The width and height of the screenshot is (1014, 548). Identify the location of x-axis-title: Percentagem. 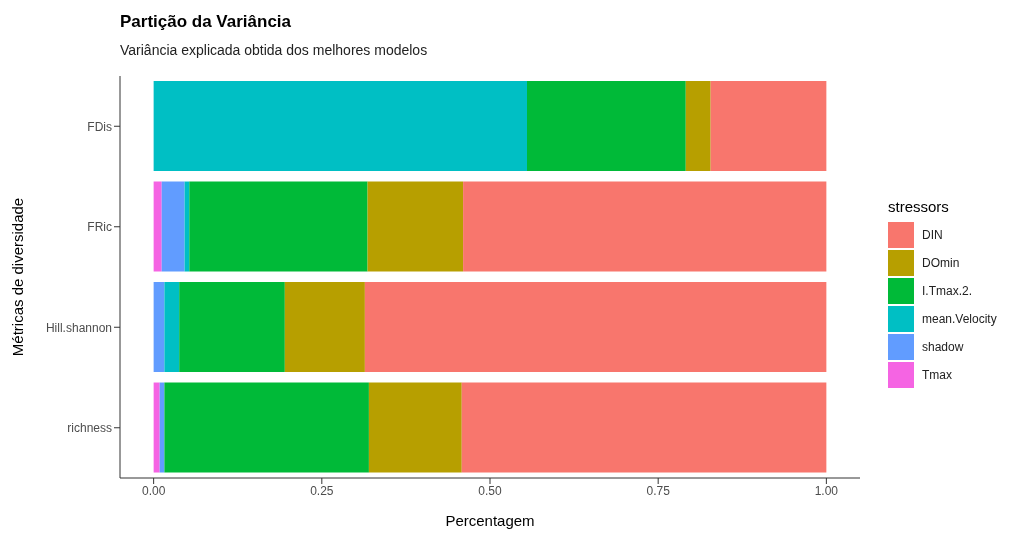
(490, 520).